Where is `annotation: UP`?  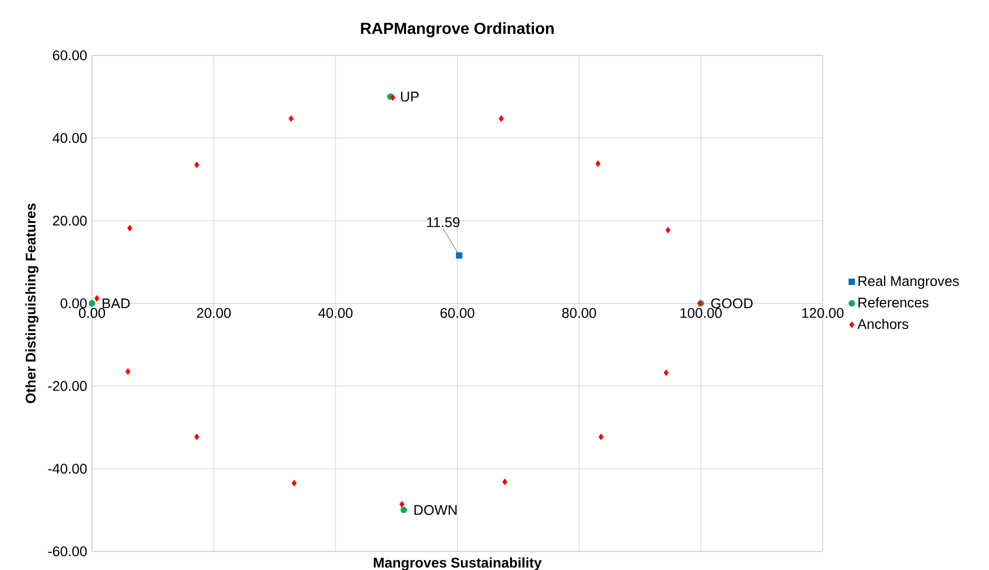
annotation: UP is located at coordinates (410, 97).